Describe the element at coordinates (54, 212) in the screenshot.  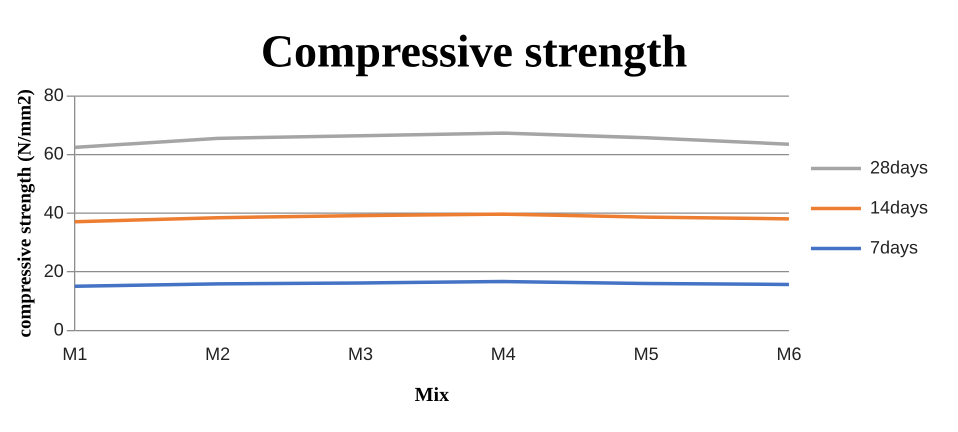
I see `y-tick-label: 40` at that location.